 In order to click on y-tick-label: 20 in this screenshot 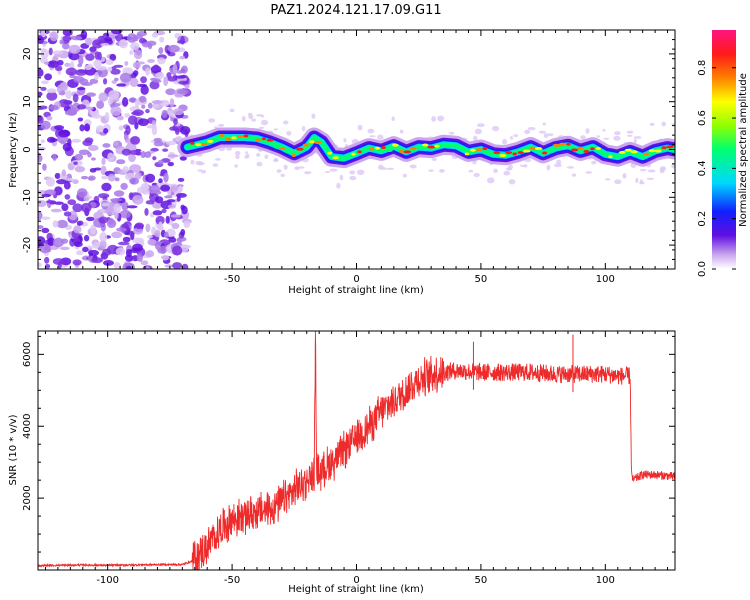, I will do `click(27, 54)`.